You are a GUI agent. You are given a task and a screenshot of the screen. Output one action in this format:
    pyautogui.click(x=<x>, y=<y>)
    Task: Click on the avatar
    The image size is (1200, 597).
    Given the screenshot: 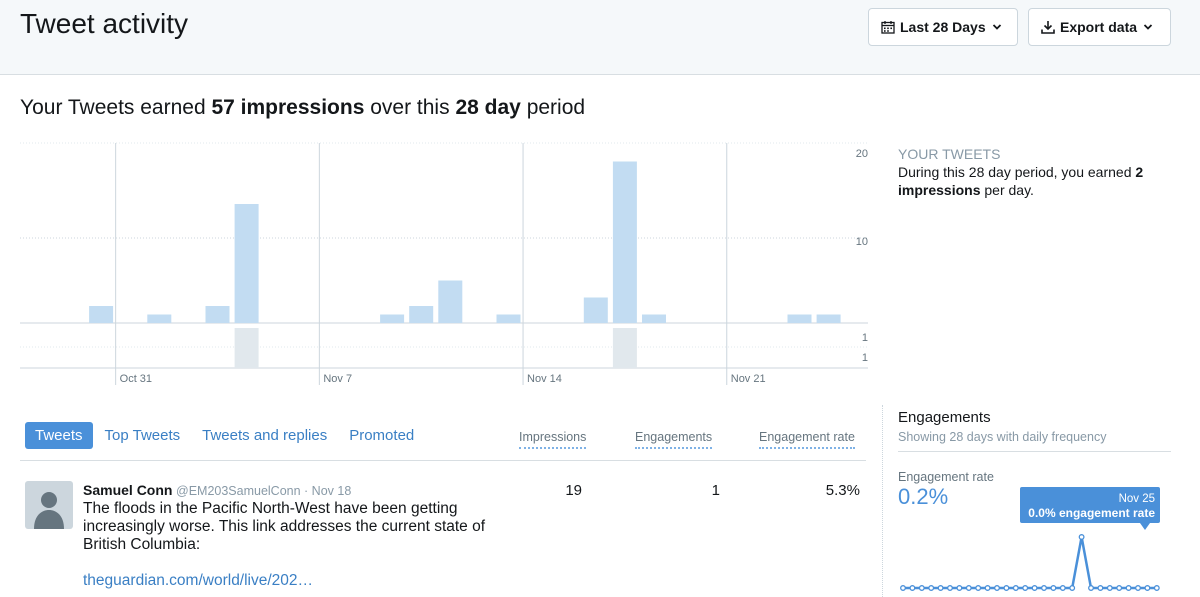 What is the action you would take?
    pyautogui.click(x=49, y=505)
    